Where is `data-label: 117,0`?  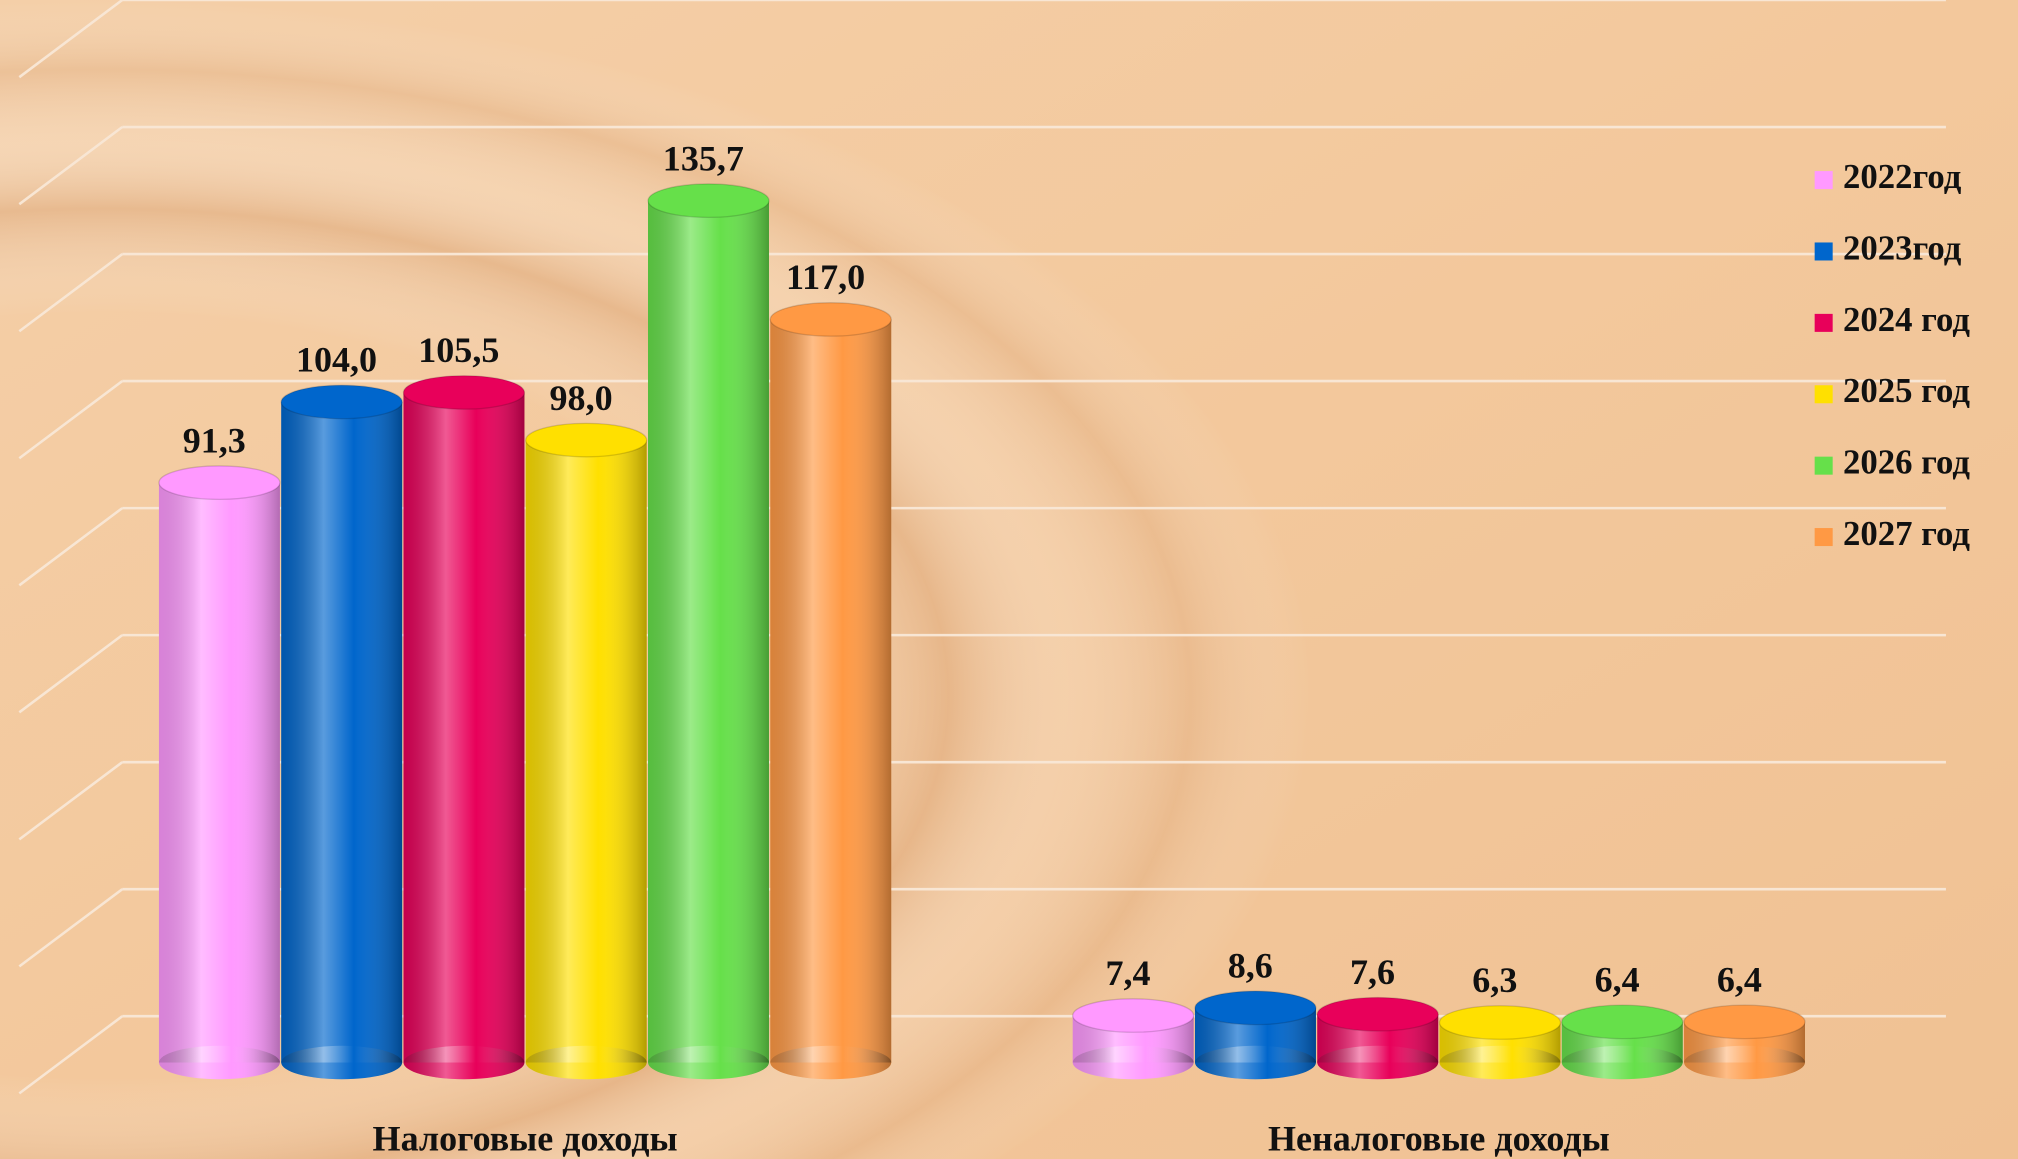
data-label: 117,0 is located at coordinates (825, 277).